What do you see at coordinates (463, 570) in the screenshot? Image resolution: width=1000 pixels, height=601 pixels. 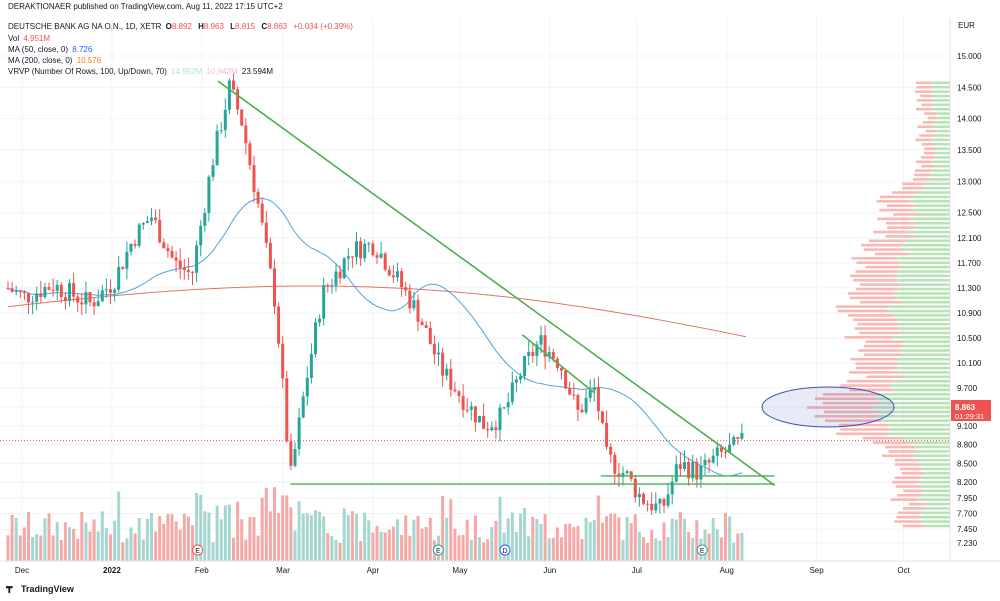 I see `time-axis: Dec 2022 Feb Mar Apr May Jun Jul Aug Sep Oct` at bounding box center [463, 570].